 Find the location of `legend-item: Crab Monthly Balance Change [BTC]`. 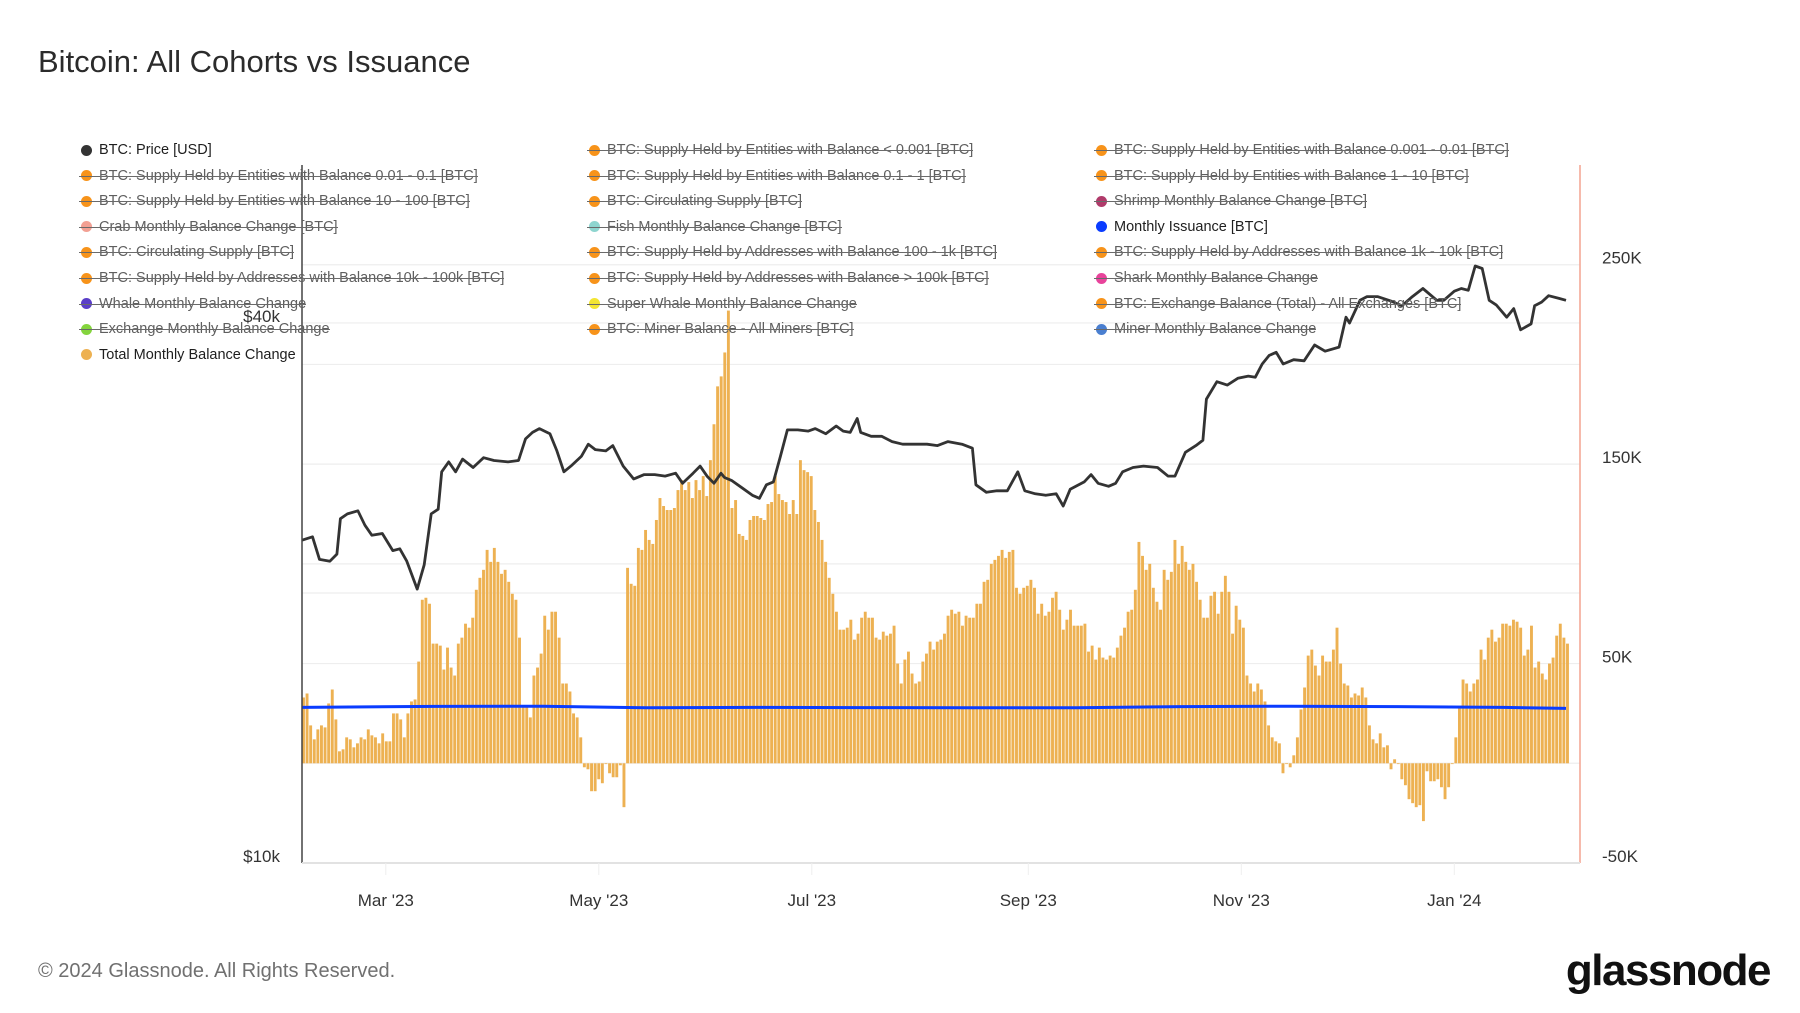

legend-item: Crab Monthly Balance Change [BTC] is located at coordinates (208, 227).